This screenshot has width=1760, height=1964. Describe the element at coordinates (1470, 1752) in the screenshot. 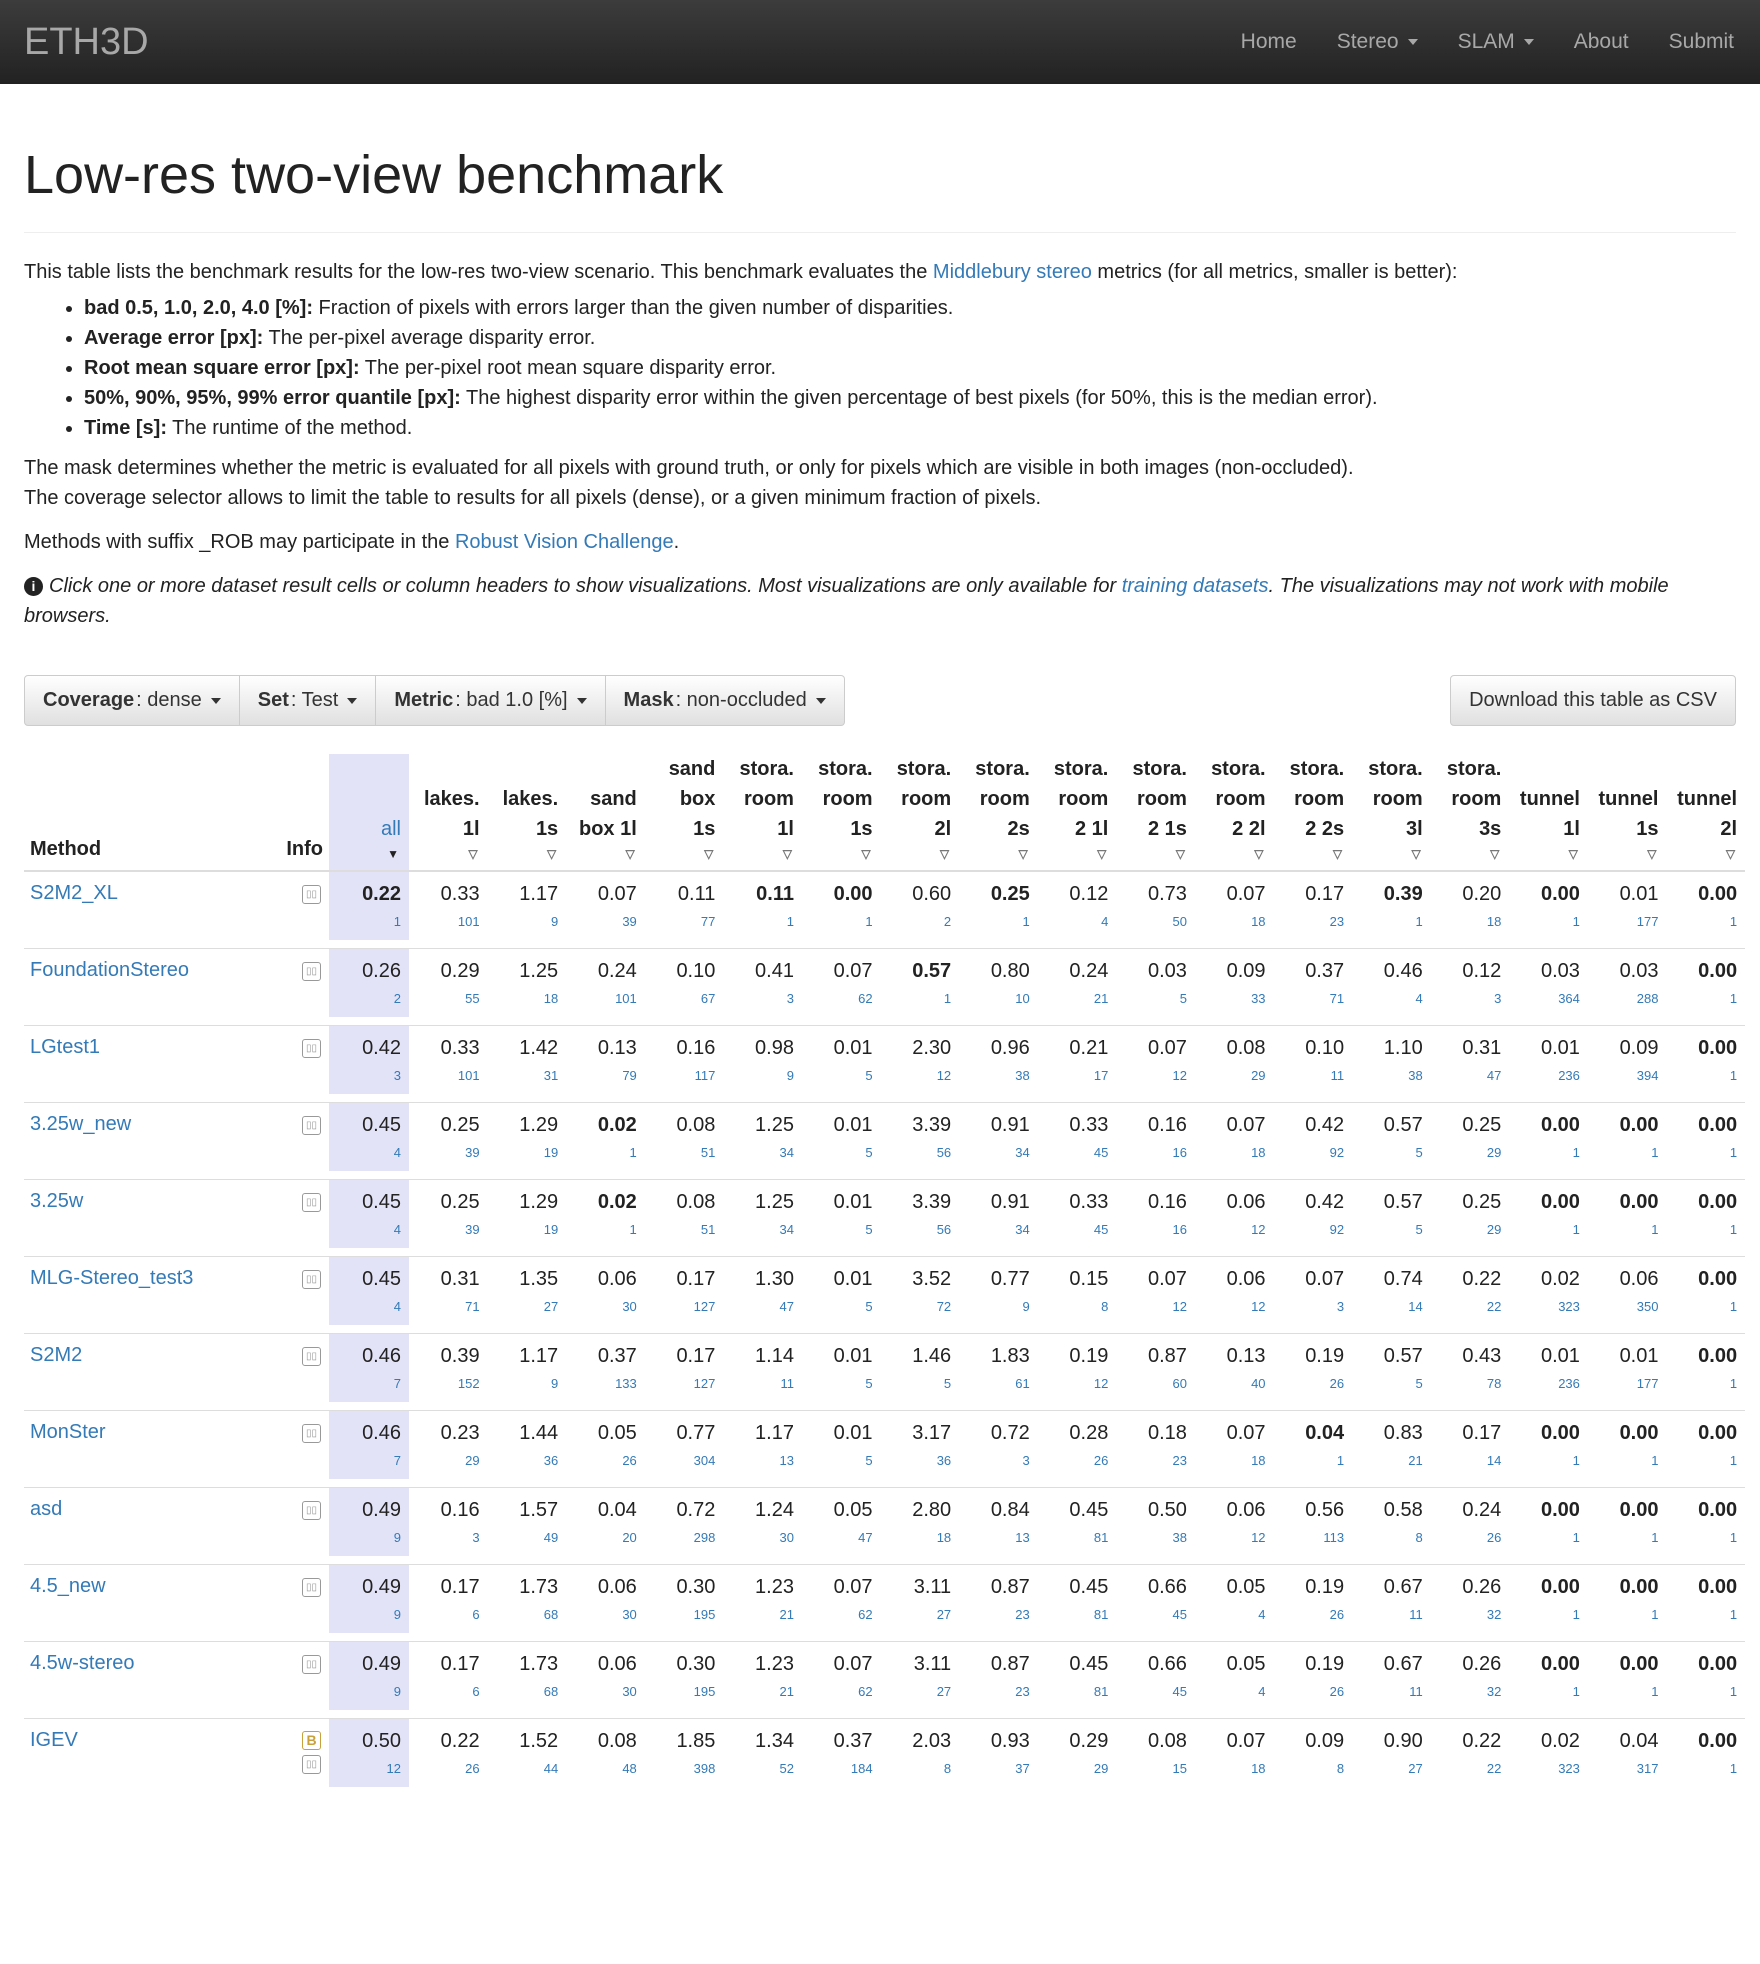

I see `result-cell: 0.22 22` at that location.